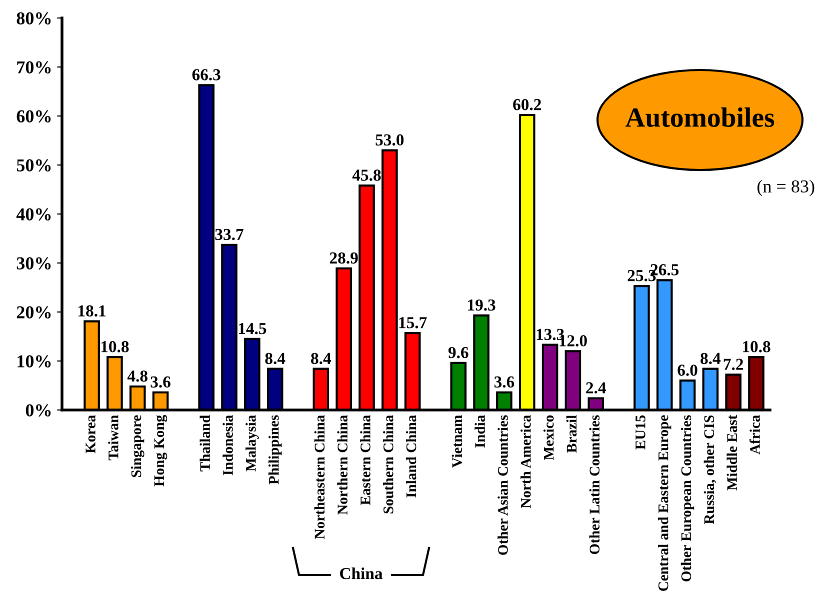 The height and width of the screenshot is (595, 821). What do you see at coordinates (665, 503) in the screenshot?
I see `x-tick-label: Central and Eastern Europe` at bounding box center [665, 503].